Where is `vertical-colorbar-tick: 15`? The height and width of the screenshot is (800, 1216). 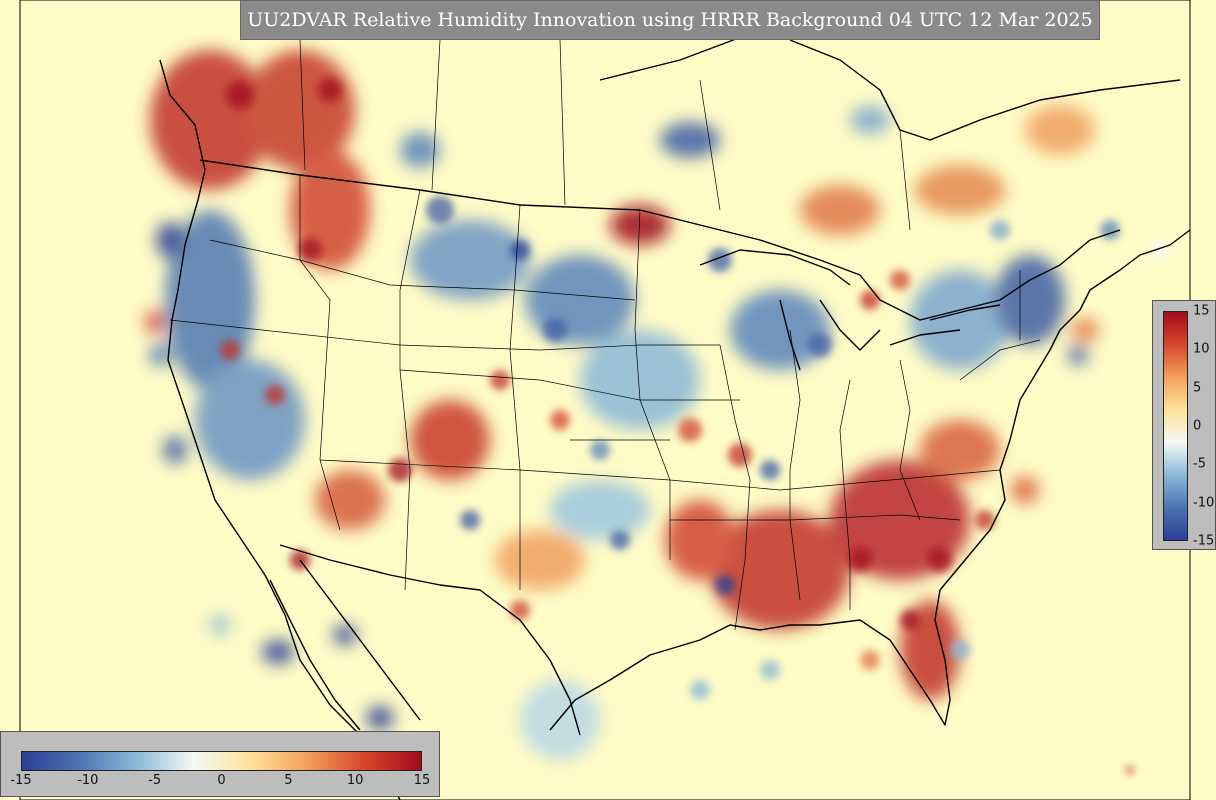
vertical-colorbar-tick: 15 is located at coordinates (1201, 311).